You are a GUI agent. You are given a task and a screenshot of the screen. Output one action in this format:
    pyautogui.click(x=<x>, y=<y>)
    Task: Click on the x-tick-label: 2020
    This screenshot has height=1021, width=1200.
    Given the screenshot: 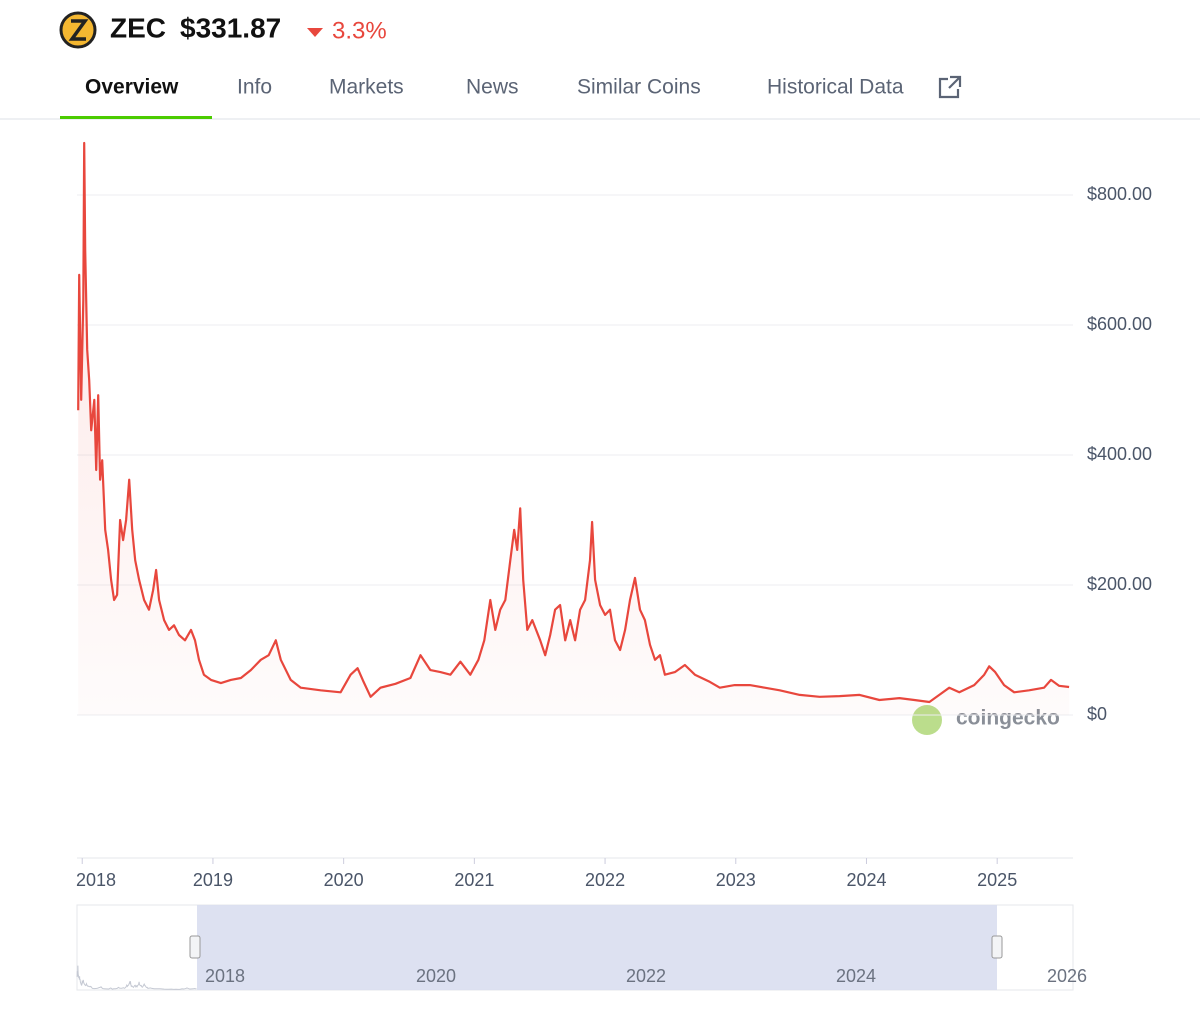 What is the action you would take?
    pyautogui.click(x=344, y=880)
    